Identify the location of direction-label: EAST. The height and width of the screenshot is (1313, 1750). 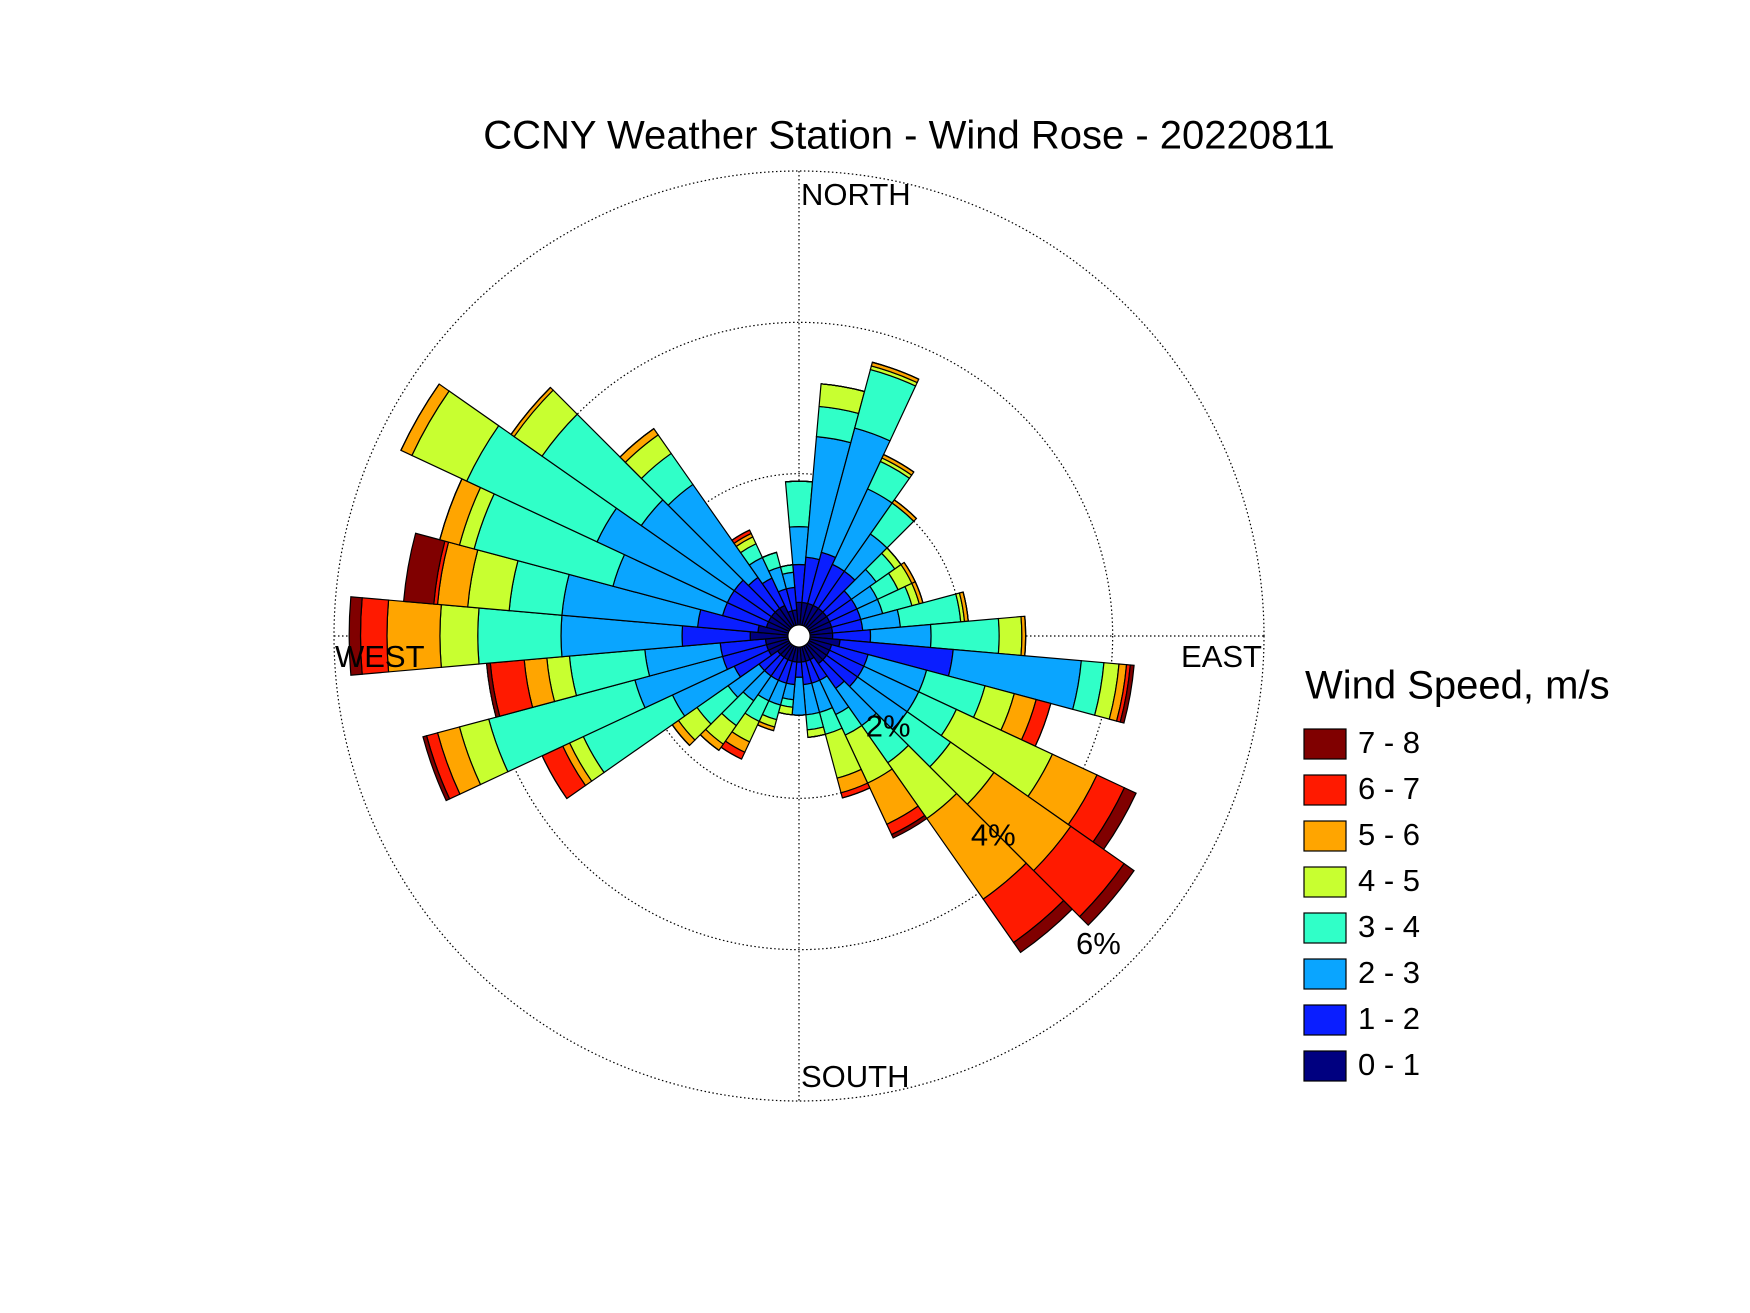
(1221, 656).